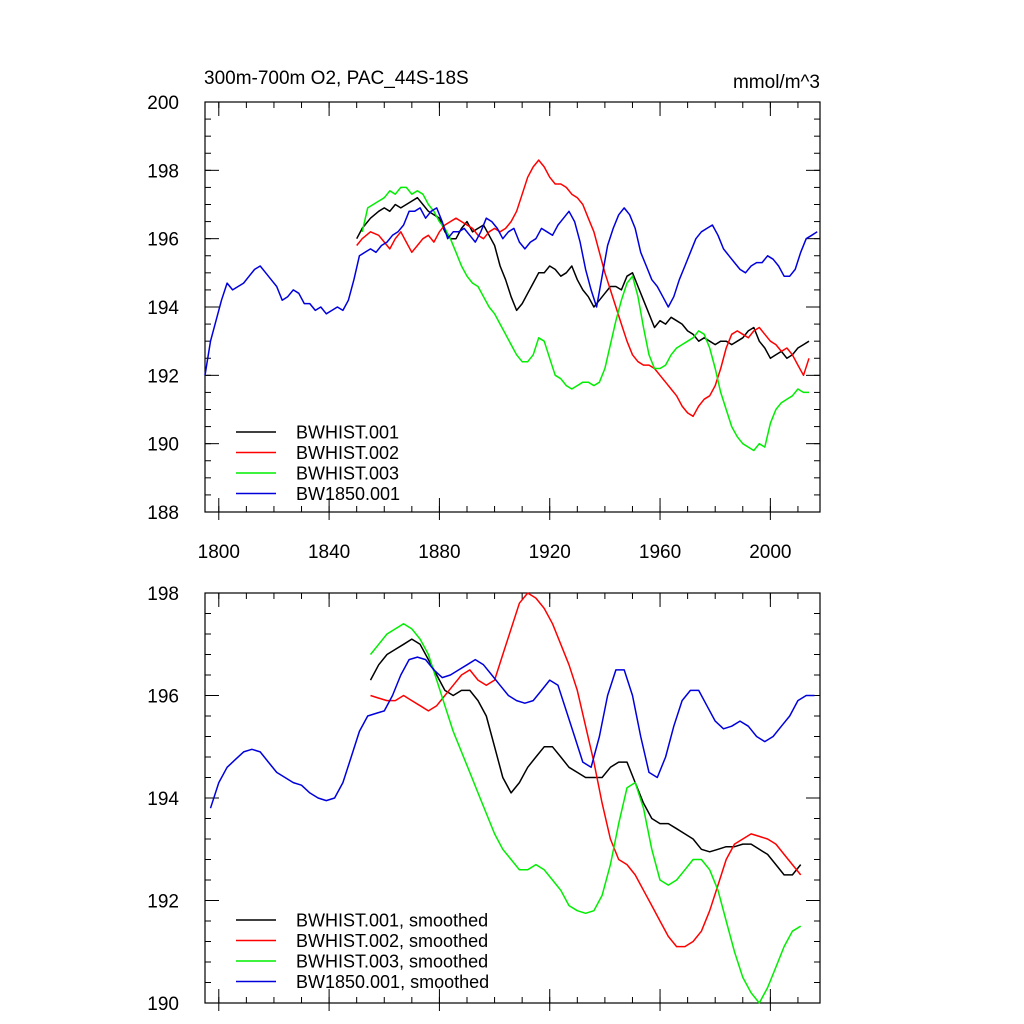 The height and width of the screenshot is (1024, 1024). I want to click on x-tick-label: 1800, so click(219, 552).